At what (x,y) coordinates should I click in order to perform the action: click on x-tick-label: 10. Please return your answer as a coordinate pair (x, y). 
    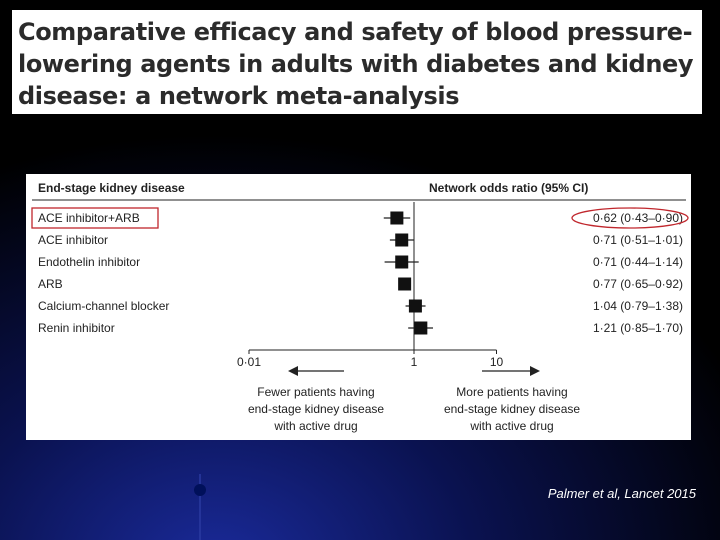
    Looking at the image, I should click on (497, 362).